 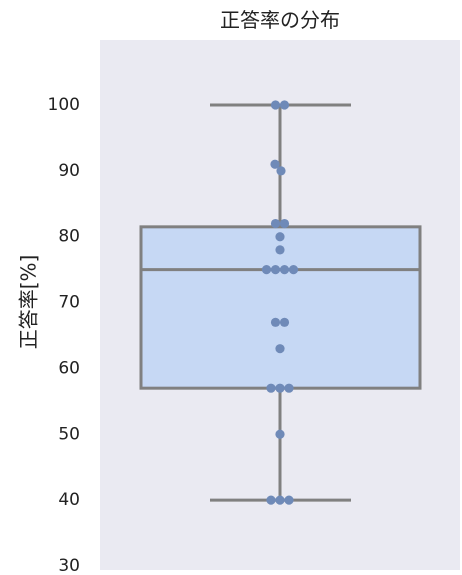 What do you see at coordinates (69, 237) in the screenshot?
I see `y-tick-label: 80` at bounding box center [69, 237].